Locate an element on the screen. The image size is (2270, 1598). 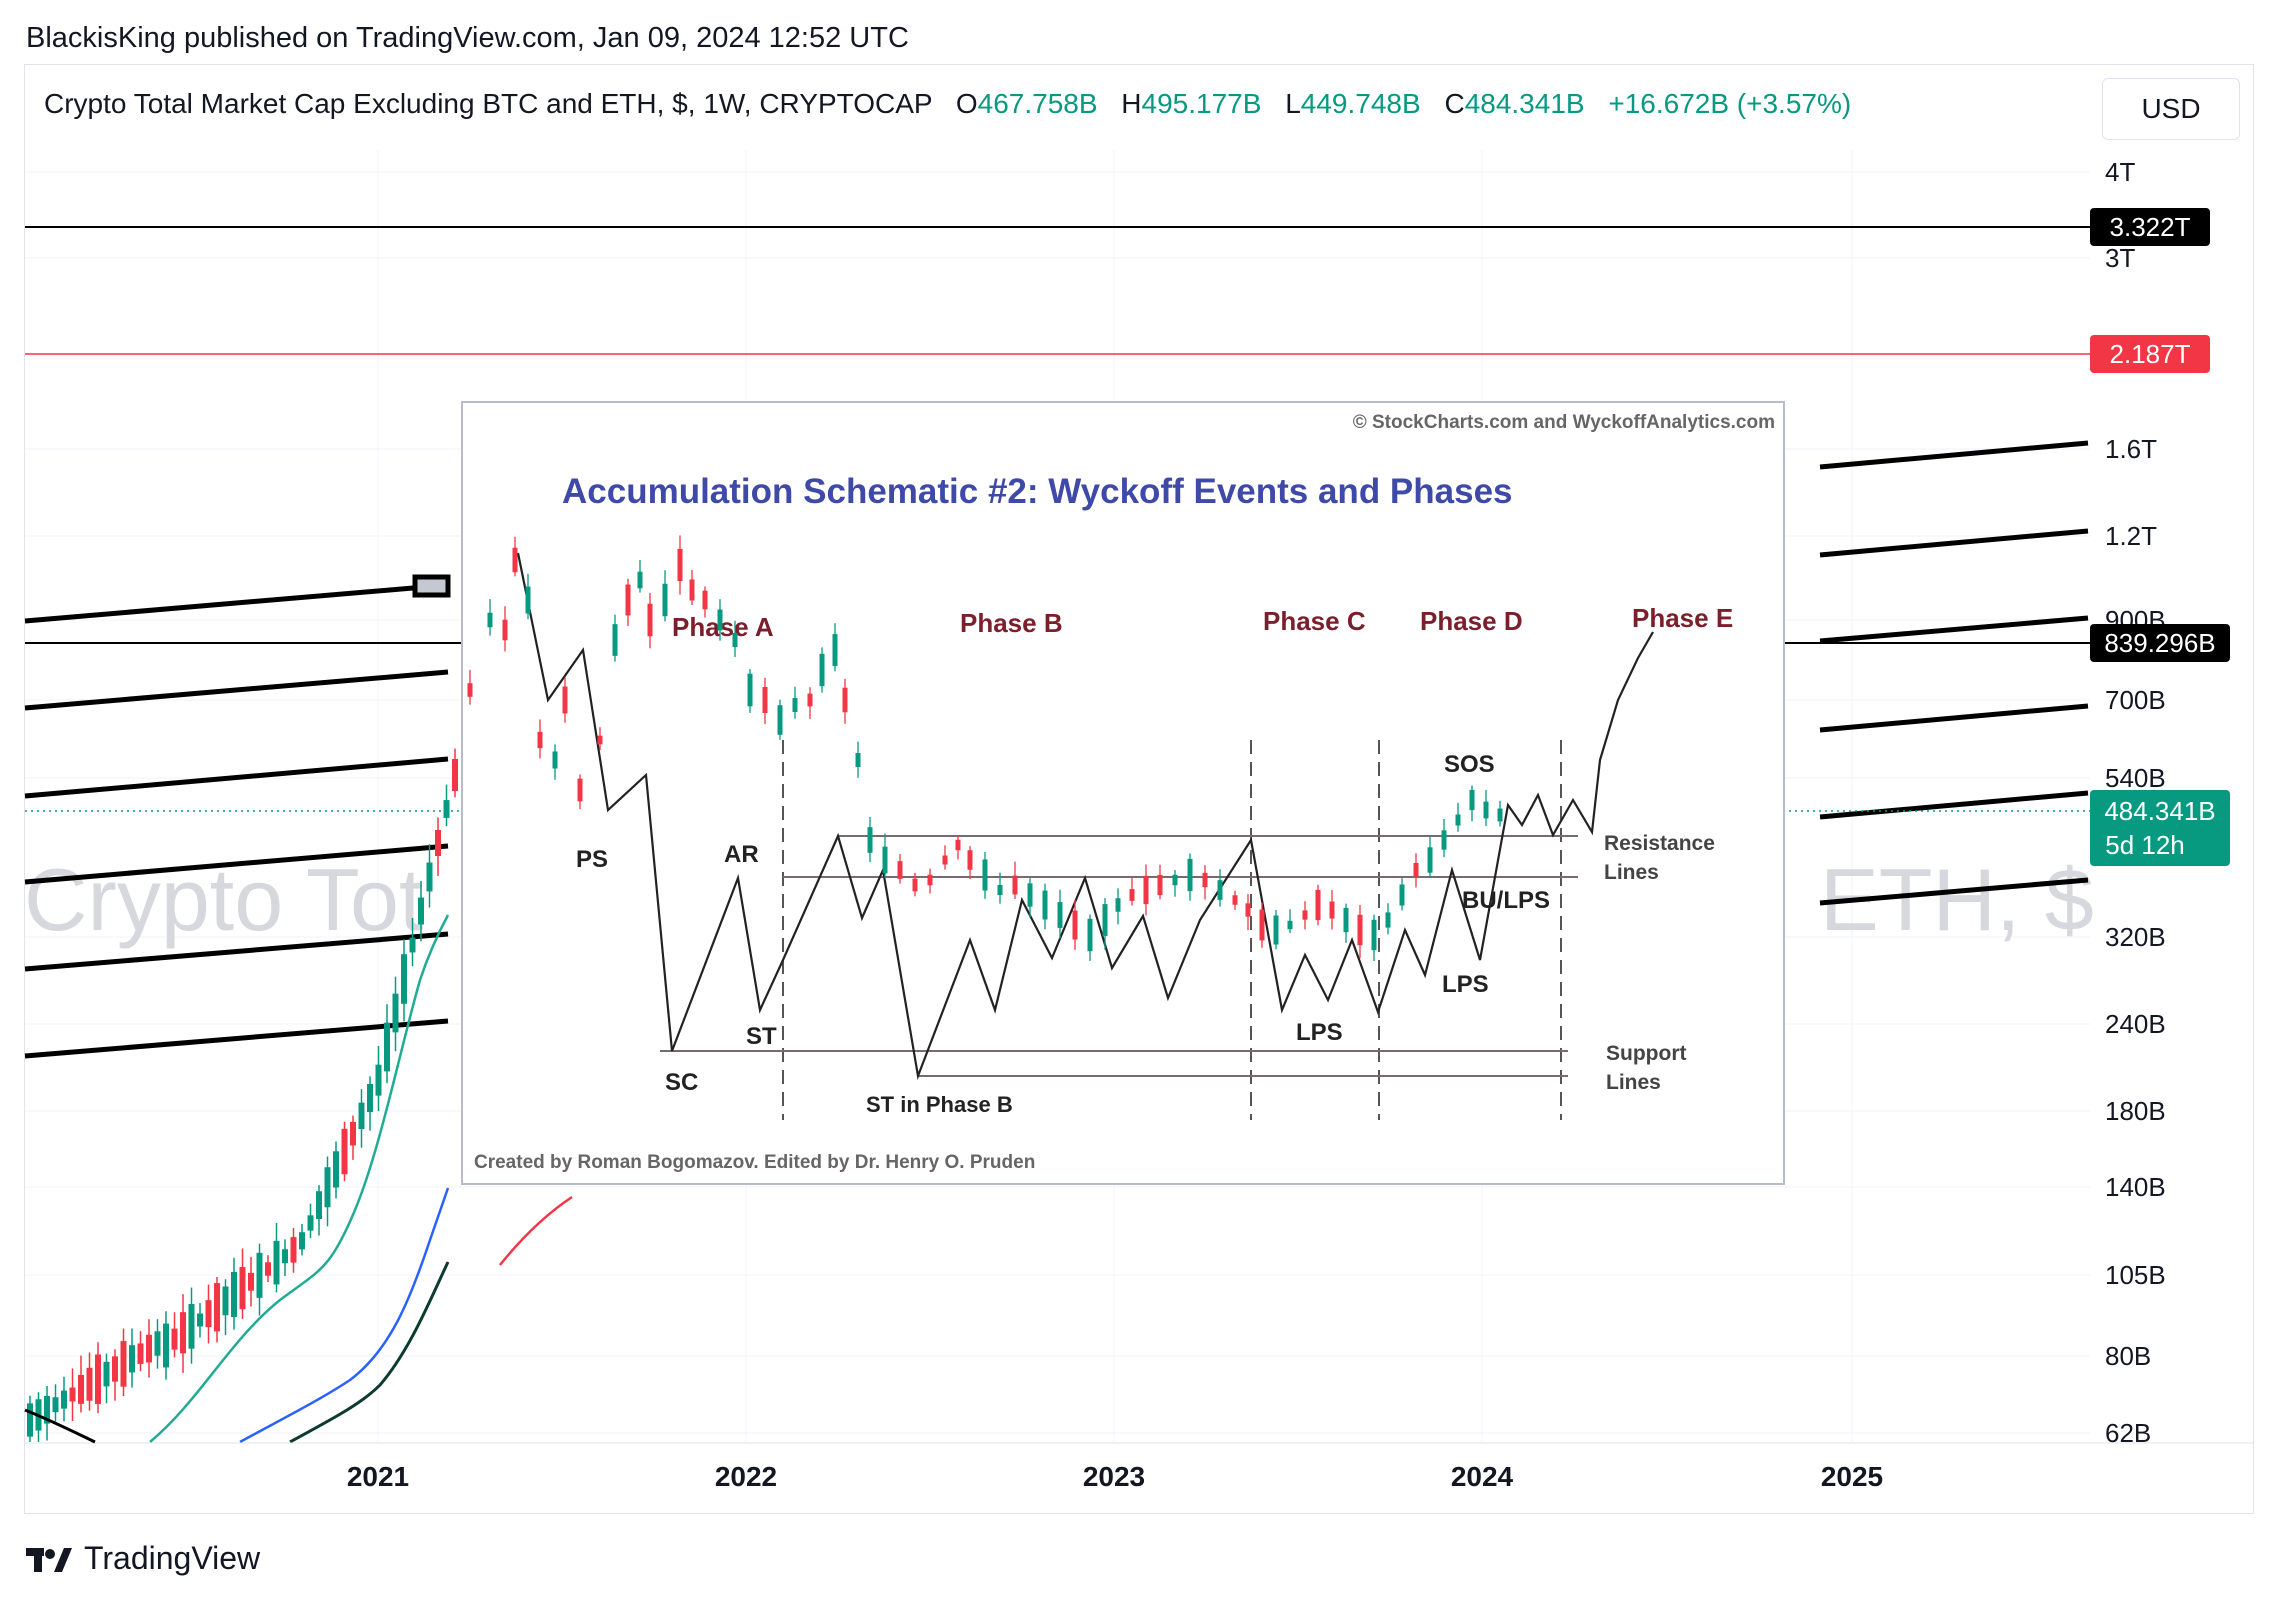
event-lps-2: LPS is located at coordinates (1465, 984).